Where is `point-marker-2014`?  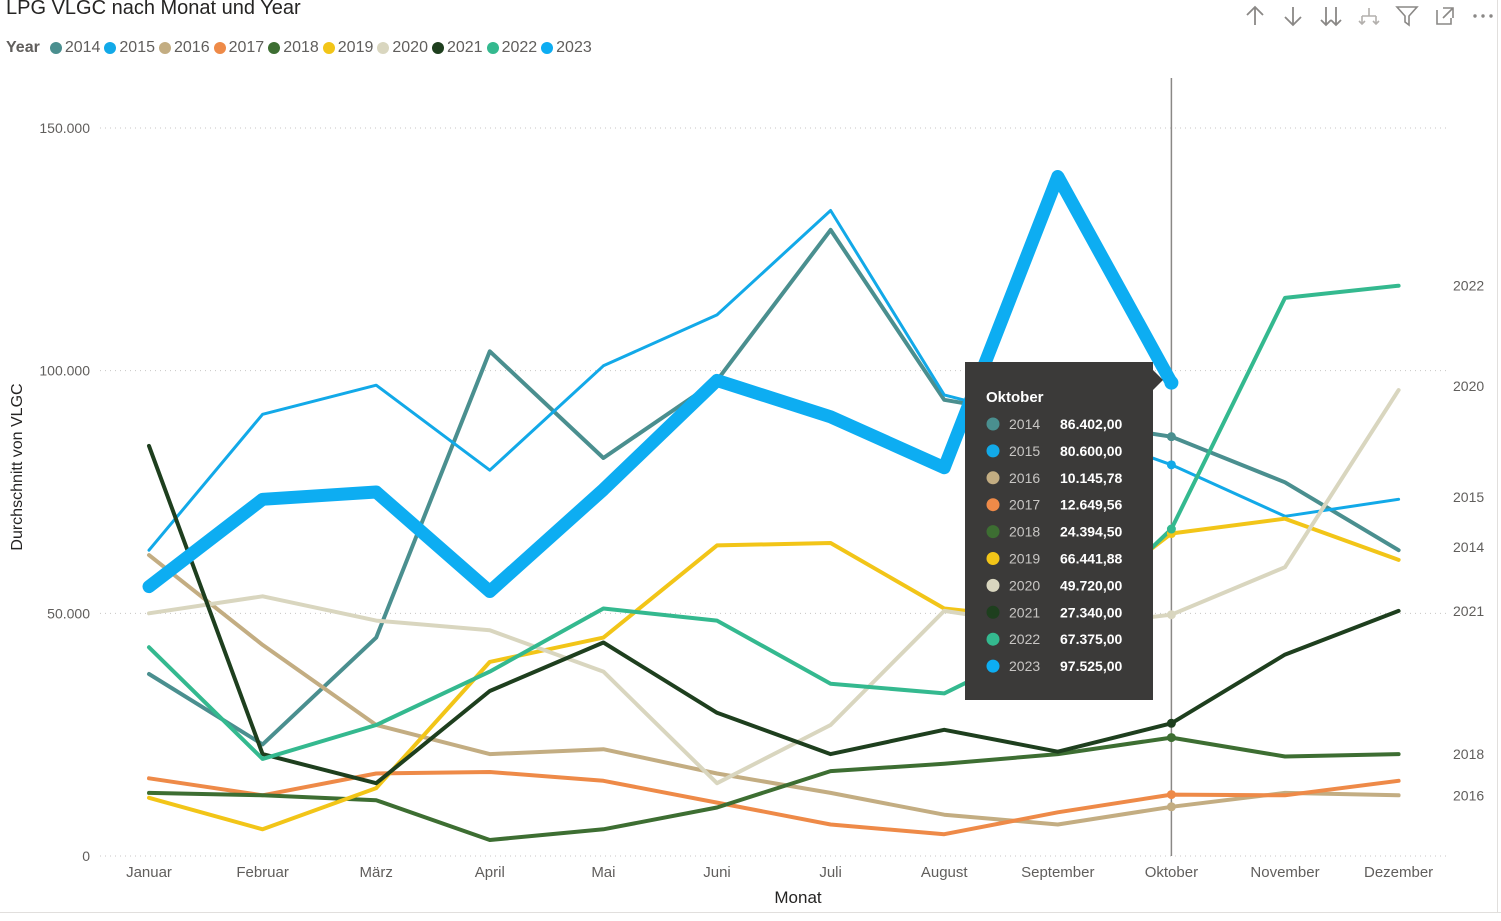 point-marker-2014 is located at coordinates (1171, 437).